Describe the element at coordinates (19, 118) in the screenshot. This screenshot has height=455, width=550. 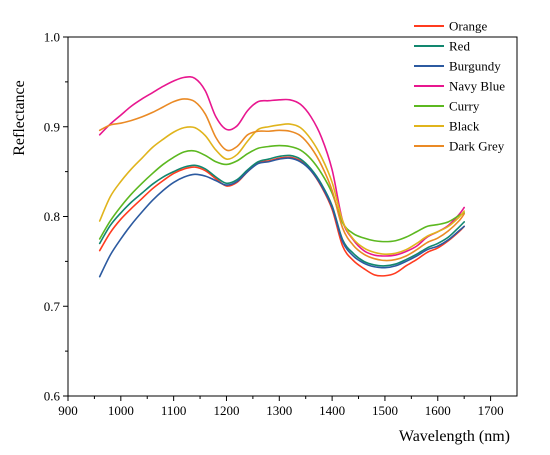
I see `y-axis-title: Reflectance` at that location.